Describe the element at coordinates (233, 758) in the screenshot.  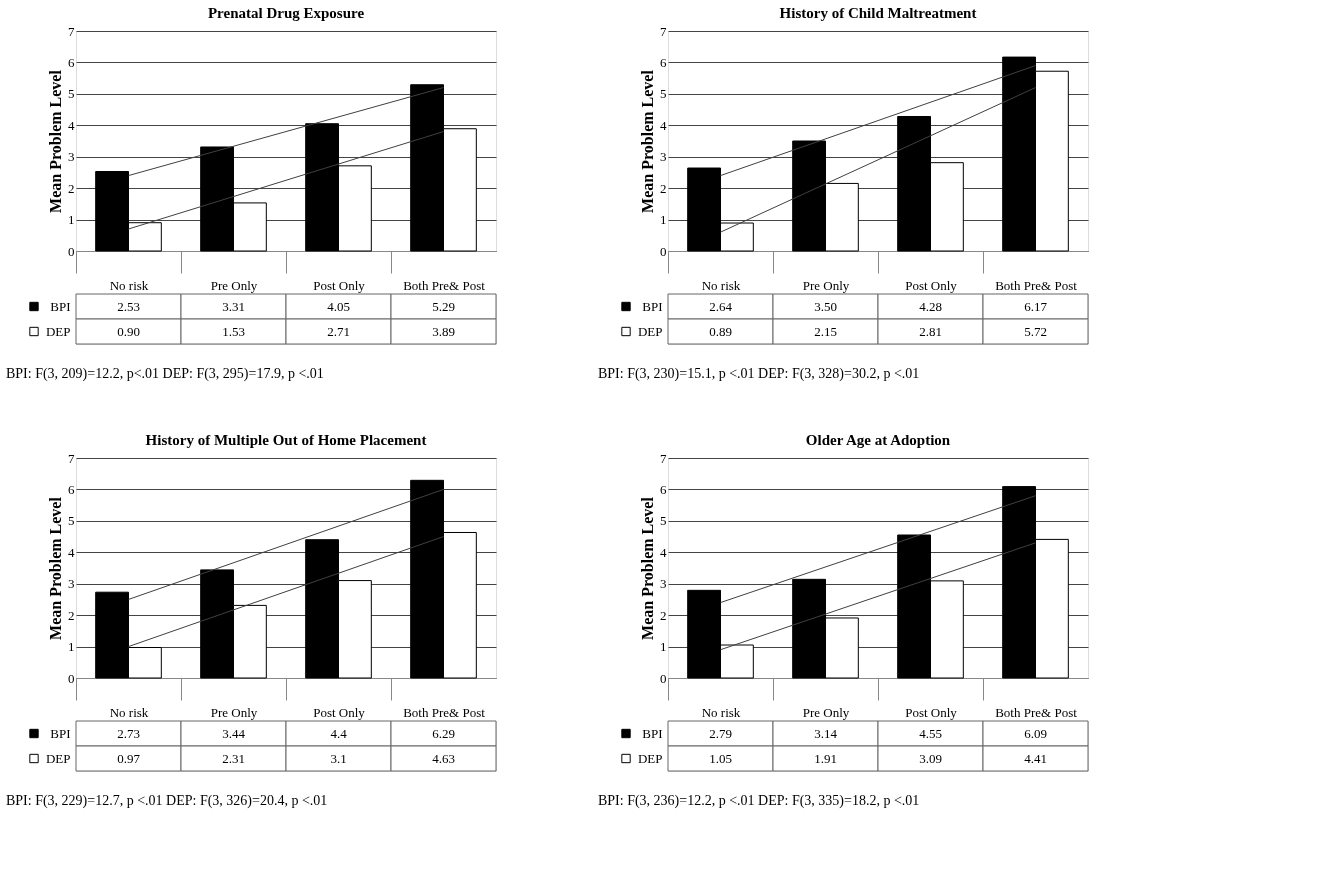
I see `data-label: 2.31` at that location.